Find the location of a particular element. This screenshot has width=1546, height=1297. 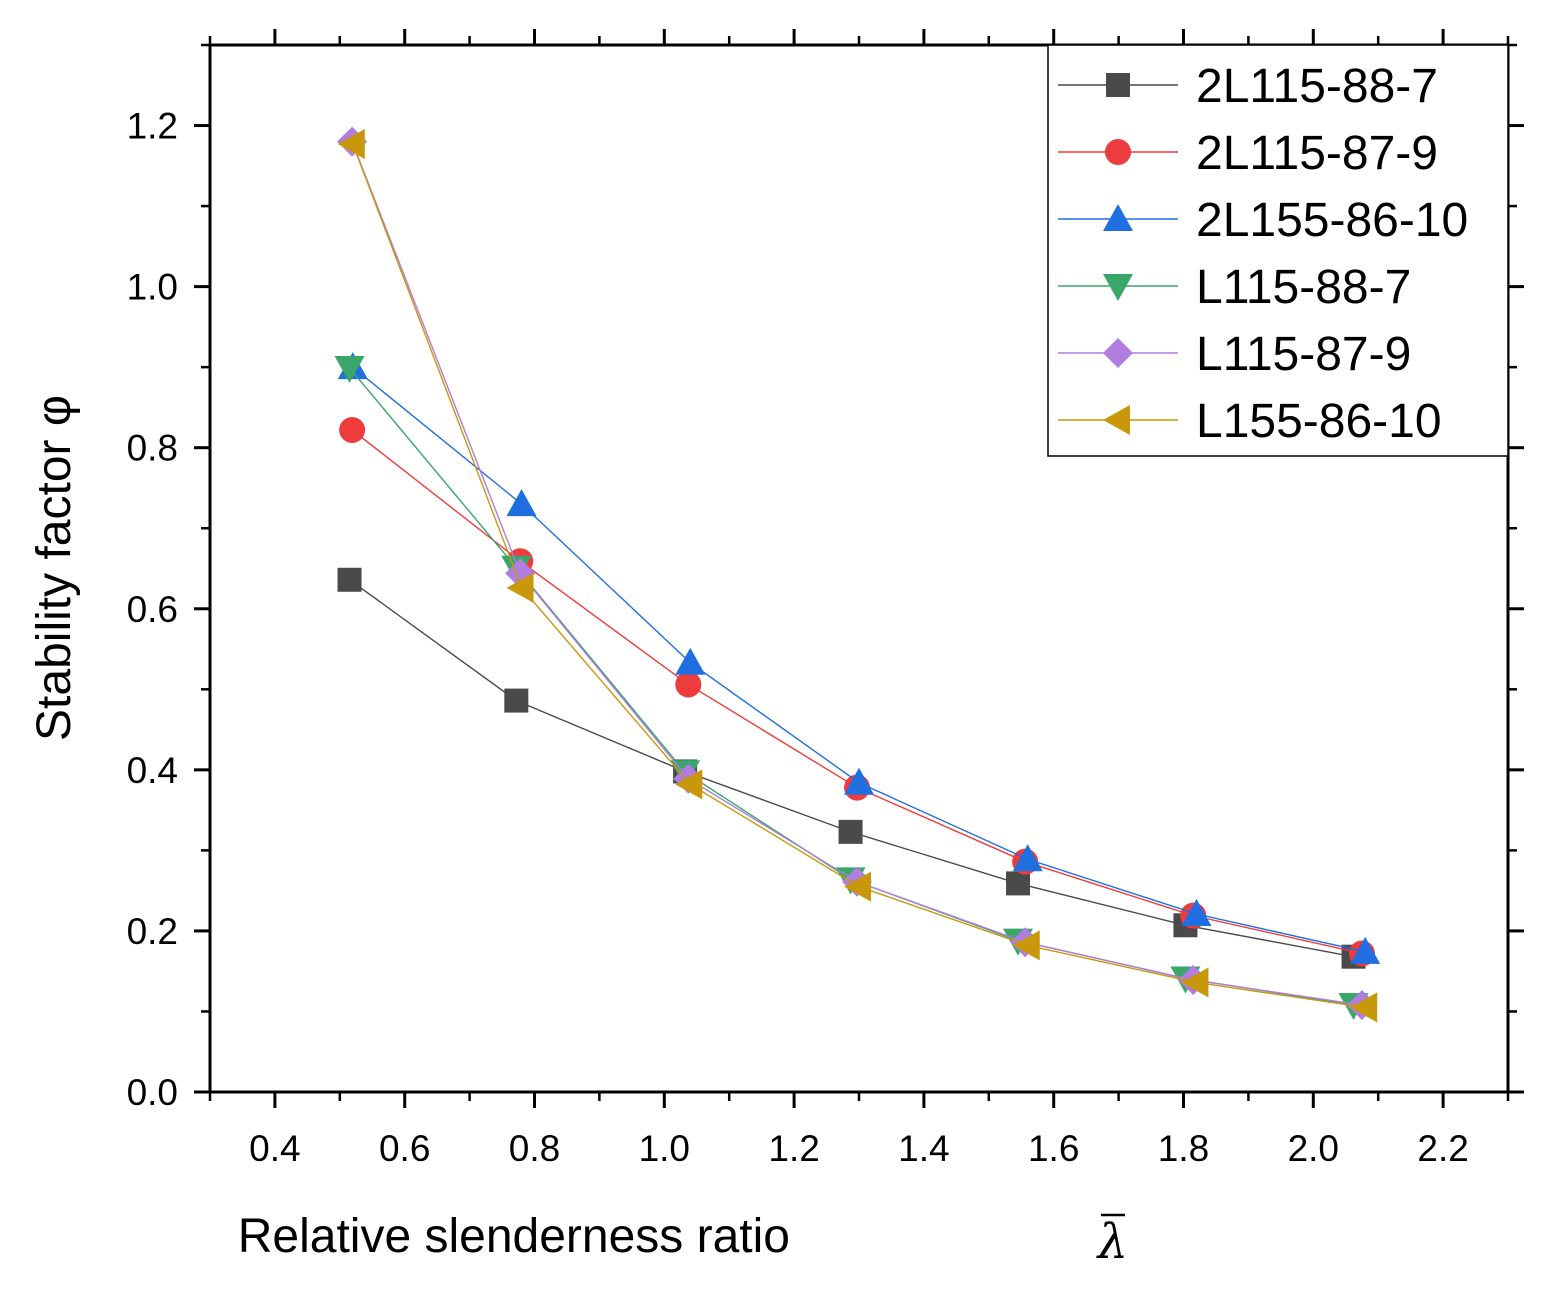

legend-item: L155-86-10 is located at coordinates (1250, 421).